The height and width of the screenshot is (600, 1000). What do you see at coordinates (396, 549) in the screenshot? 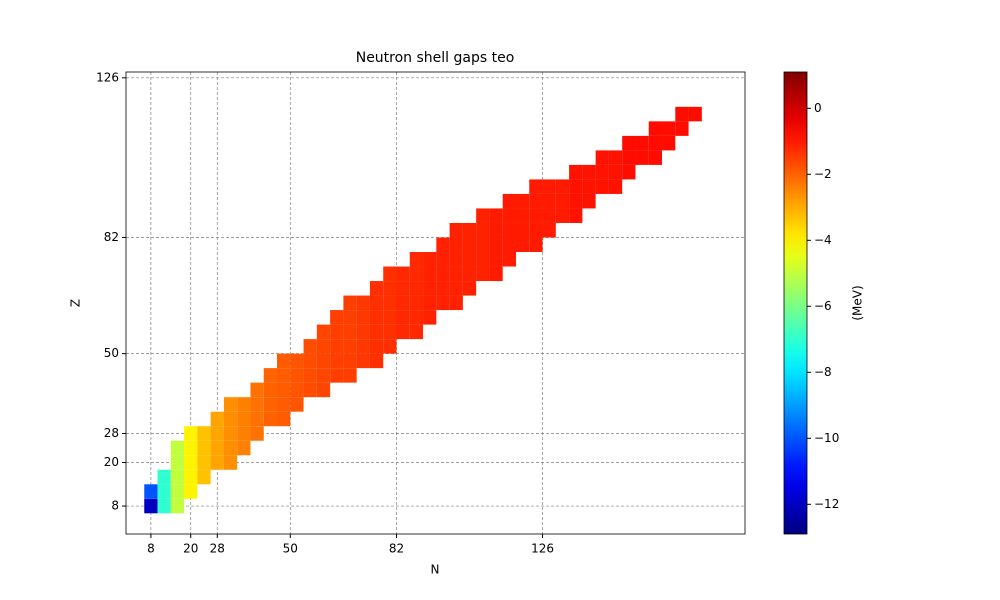
I see `x-tick-label: 82` at bounding box center [396, 549].